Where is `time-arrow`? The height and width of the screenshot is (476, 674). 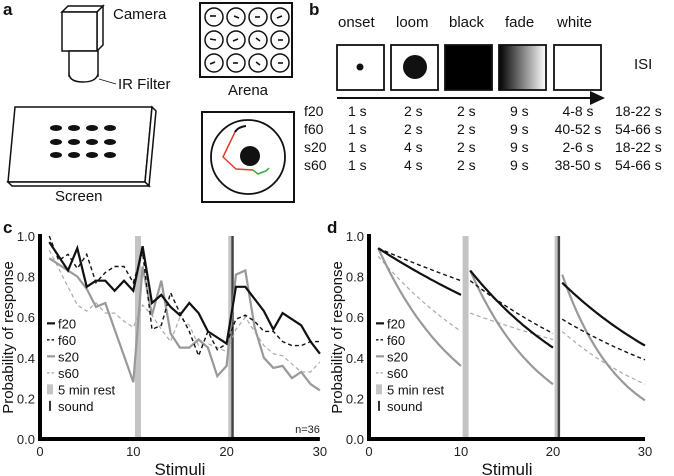 time-arrow is located at coordinates (471, 98).